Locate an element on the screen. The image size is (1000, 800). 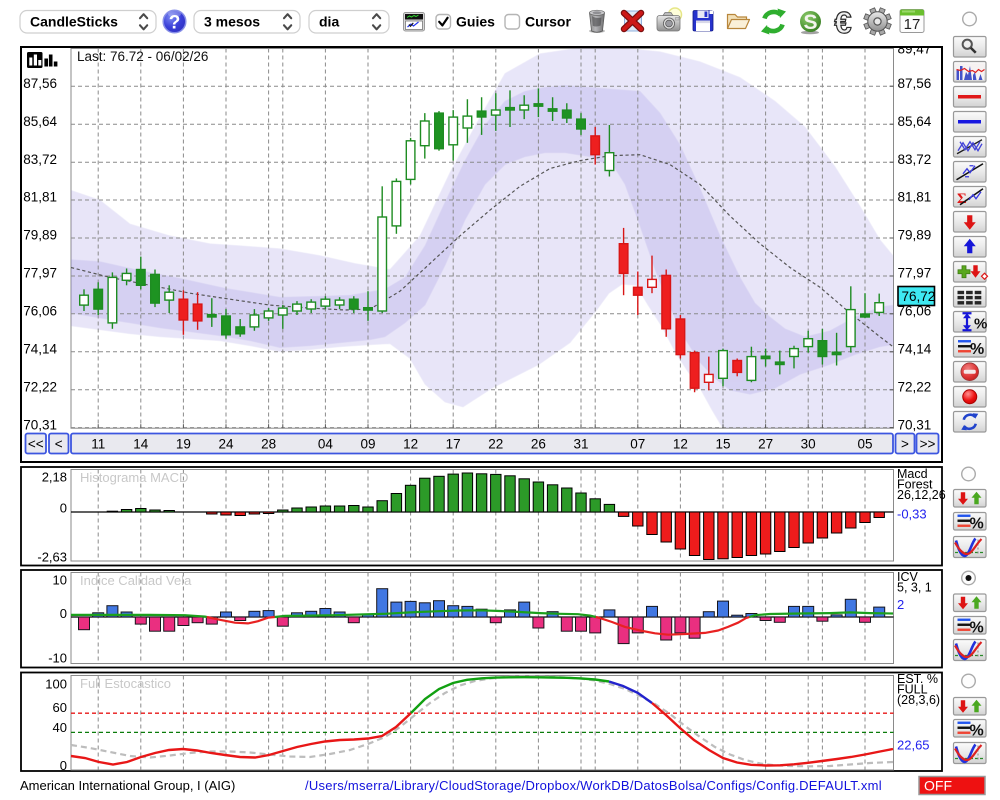
svg-text: Last: 76.72 - 06/02/26 is located at coordinates (142, 56).